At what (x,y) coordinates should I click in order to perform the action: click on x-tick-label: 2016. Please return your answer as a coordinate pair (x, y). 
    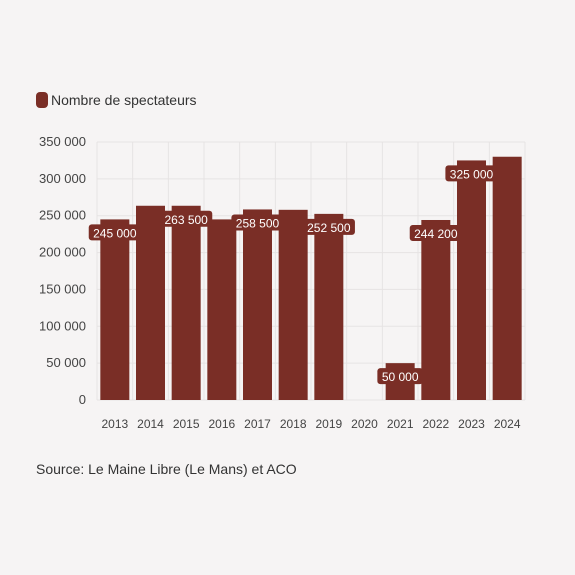
    Looking at the image, I should click on (221, 424).